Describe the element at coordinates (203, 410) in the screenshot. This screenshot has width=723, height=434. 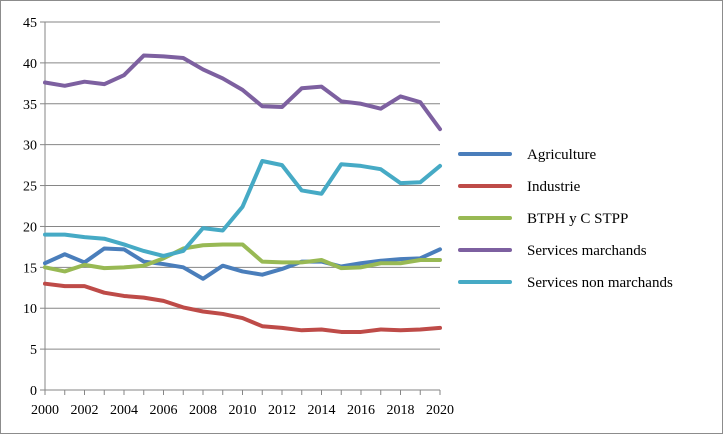
I see `x-tick-label: 2008` at that location.